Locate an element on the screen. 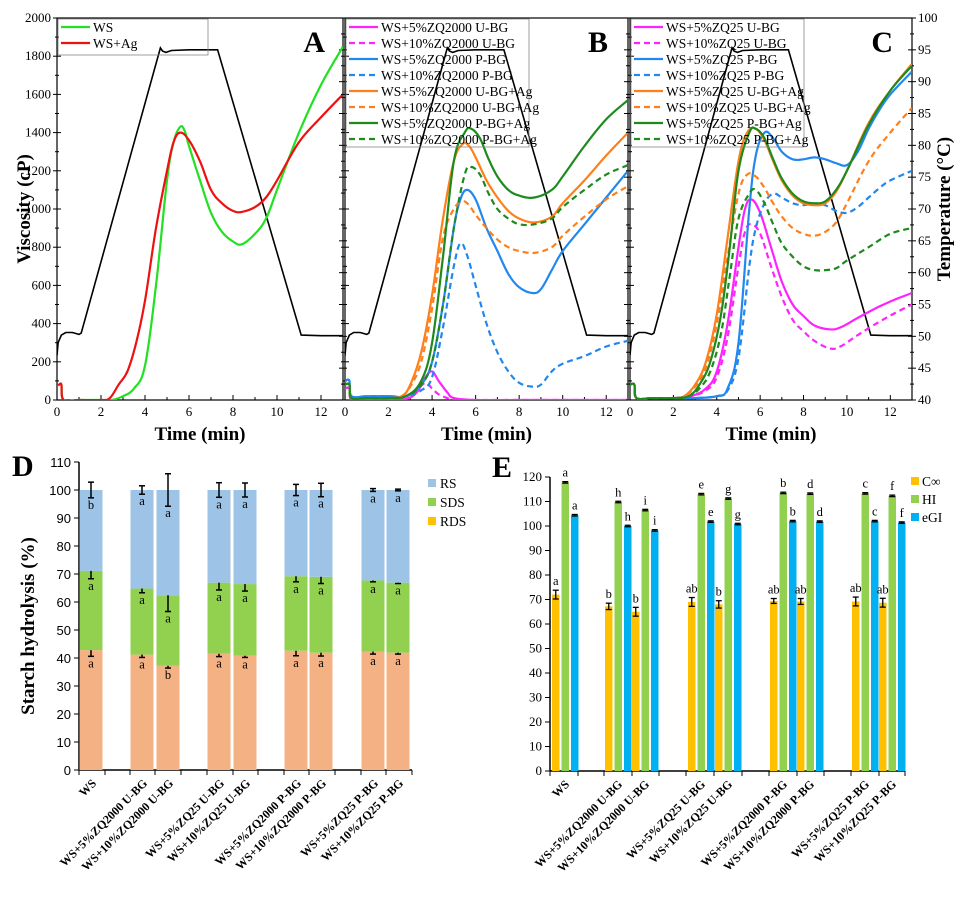 Image resolution: width=965 pixels, height=897 pixels. y-axis-label: Starch hydrolysis (%) is located at coordinates (28, 626).